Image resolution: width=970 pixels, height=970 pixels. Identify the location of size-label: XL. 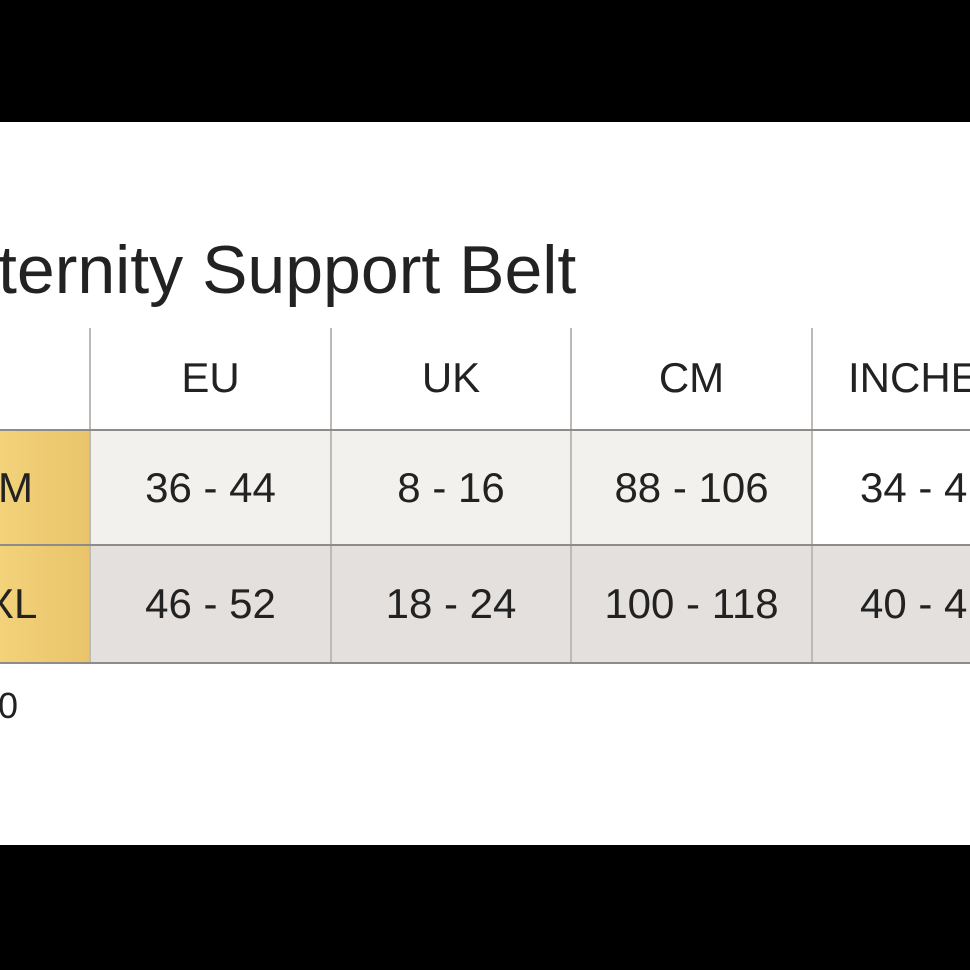
(19, 603).